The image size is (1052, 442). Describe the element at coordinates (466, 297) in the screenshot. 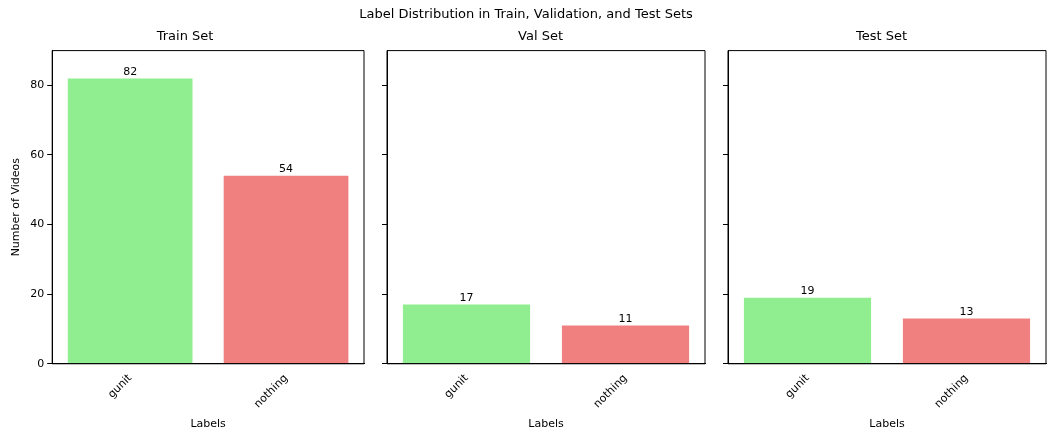

I see `data-label: 17` at that location.